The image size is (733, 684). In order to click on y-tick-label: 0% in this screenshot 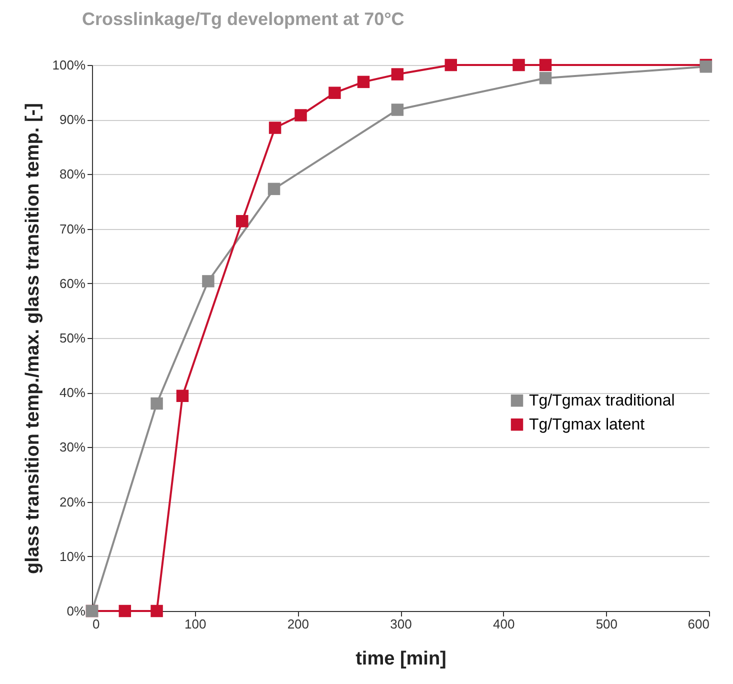, I will do `click(76, 611)`.